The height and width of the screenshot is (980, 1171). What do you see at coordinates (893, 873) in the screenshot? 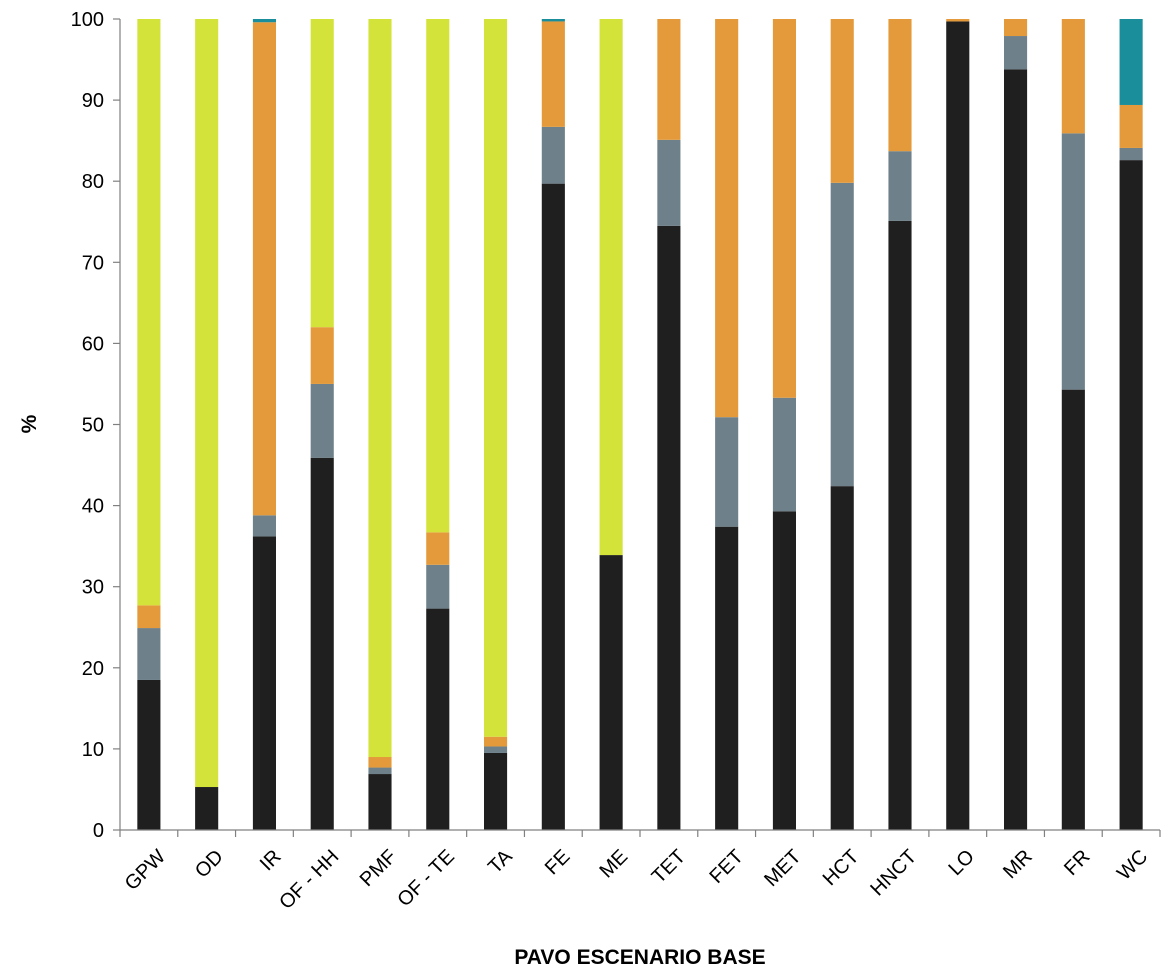
I see `x-tick-label: HNCT` at bounding box center [893, 873].